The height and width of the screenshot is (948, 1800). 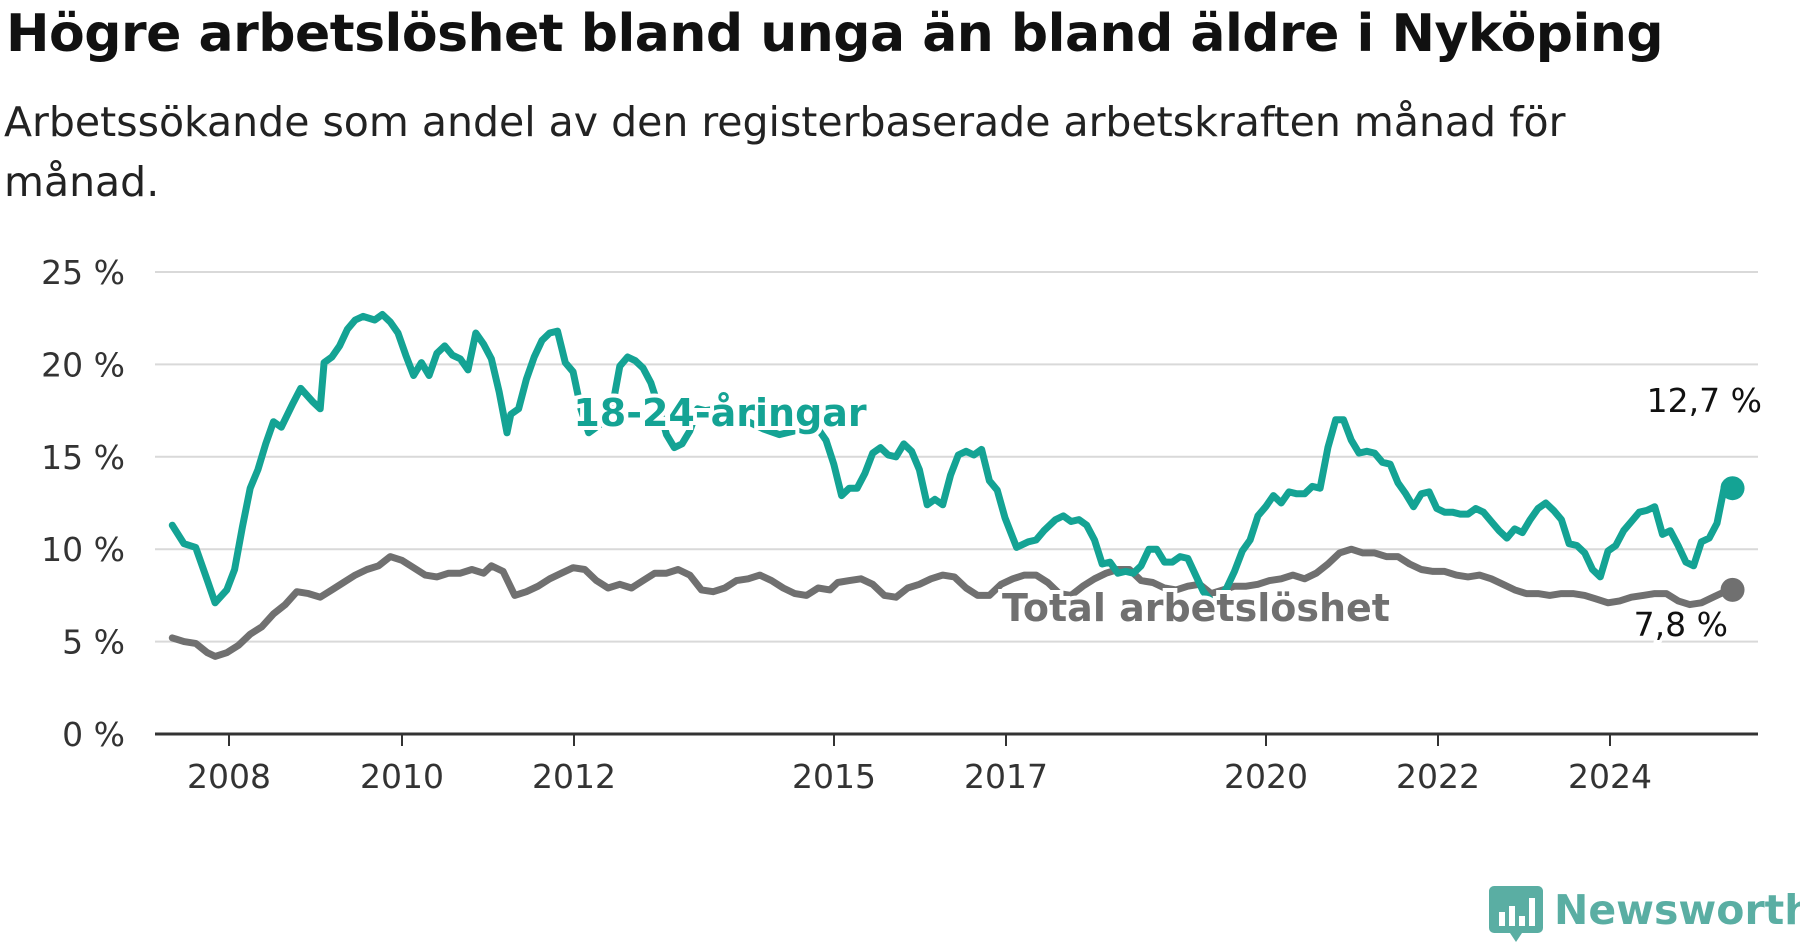 What do you see at coordinates (1266, 776) in the screenshot?
I see `x-tick-label: 2020` at bounding box center [1266, 776].